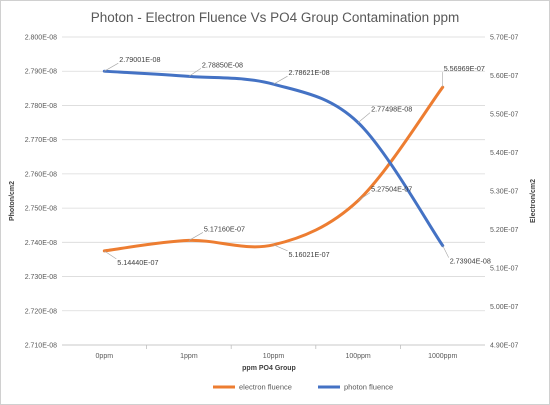 The image size is (550, 405). What do you see at coordinates (391, 189) in the screenshot?
I see `data-label: 5.27504E-07` at bounding box center [391, 189].